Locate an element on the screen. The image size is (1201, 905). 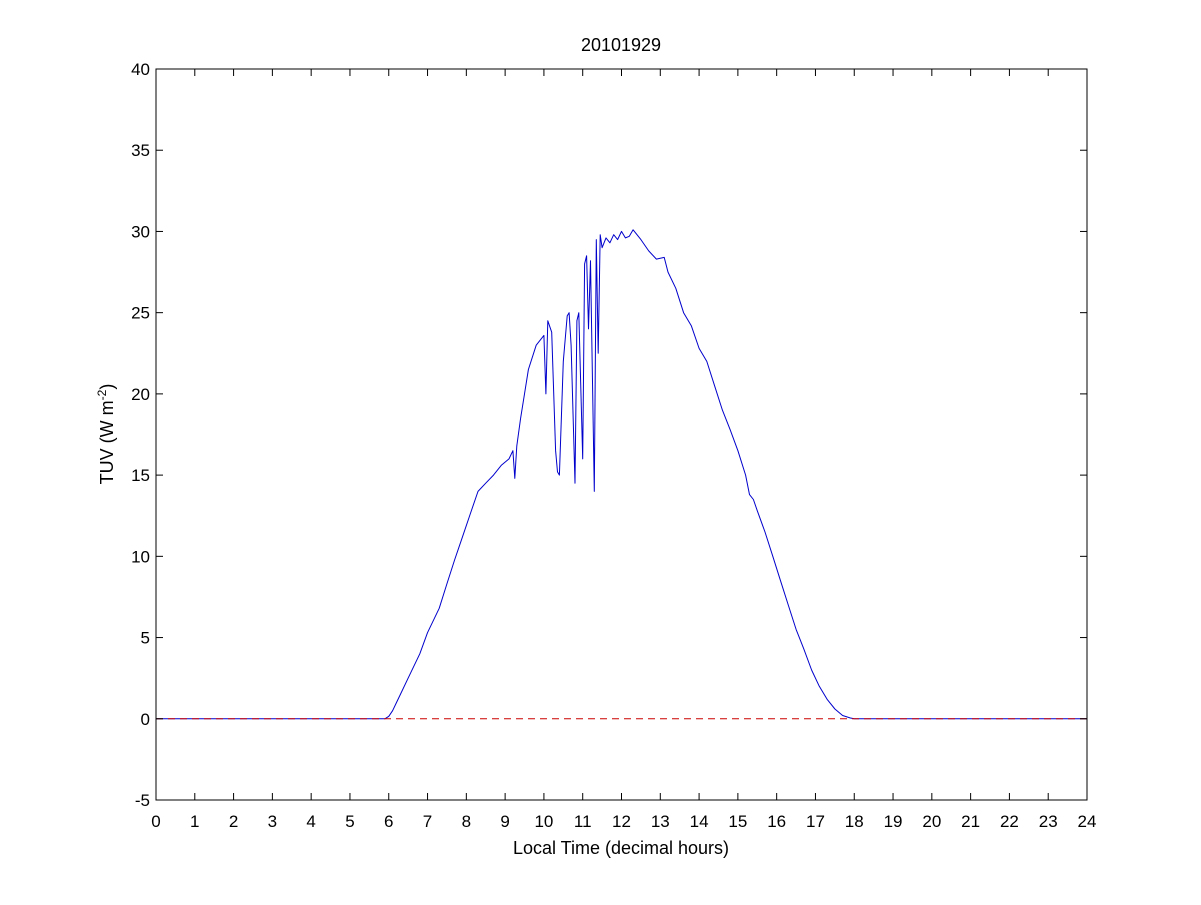
y-tick-label: 35 is located at coordinates (140, 150).